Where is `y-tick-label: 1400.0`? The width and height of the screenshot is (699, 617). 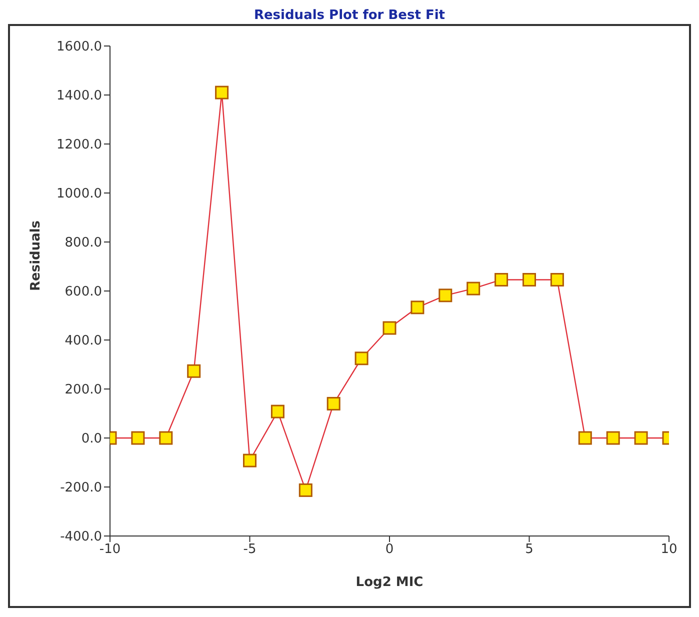
y-tick-label: 1400.0 is located at coordinates (79, 96).